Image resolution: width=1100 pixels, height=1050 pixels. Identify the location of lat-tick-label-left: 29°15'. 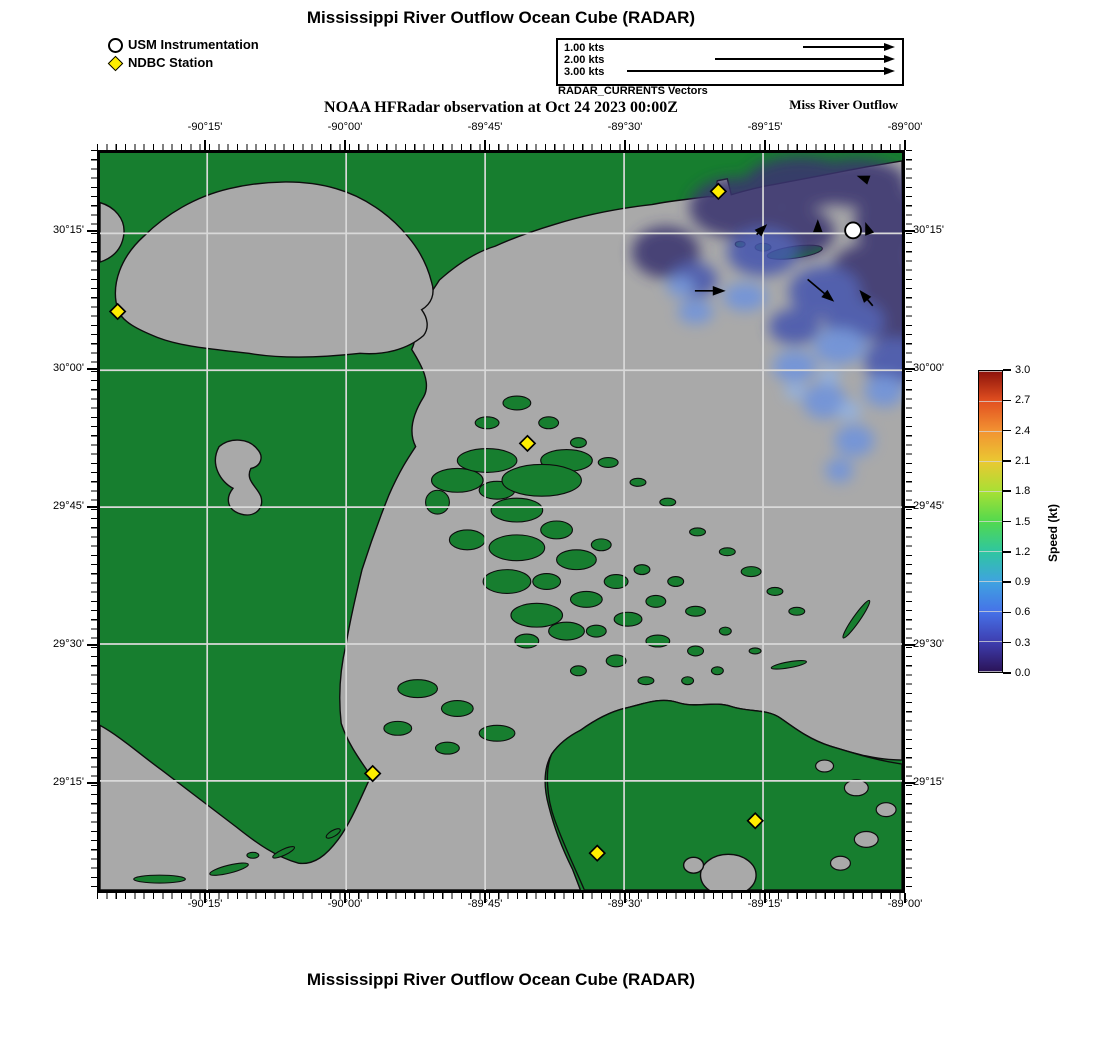
(68, 782).